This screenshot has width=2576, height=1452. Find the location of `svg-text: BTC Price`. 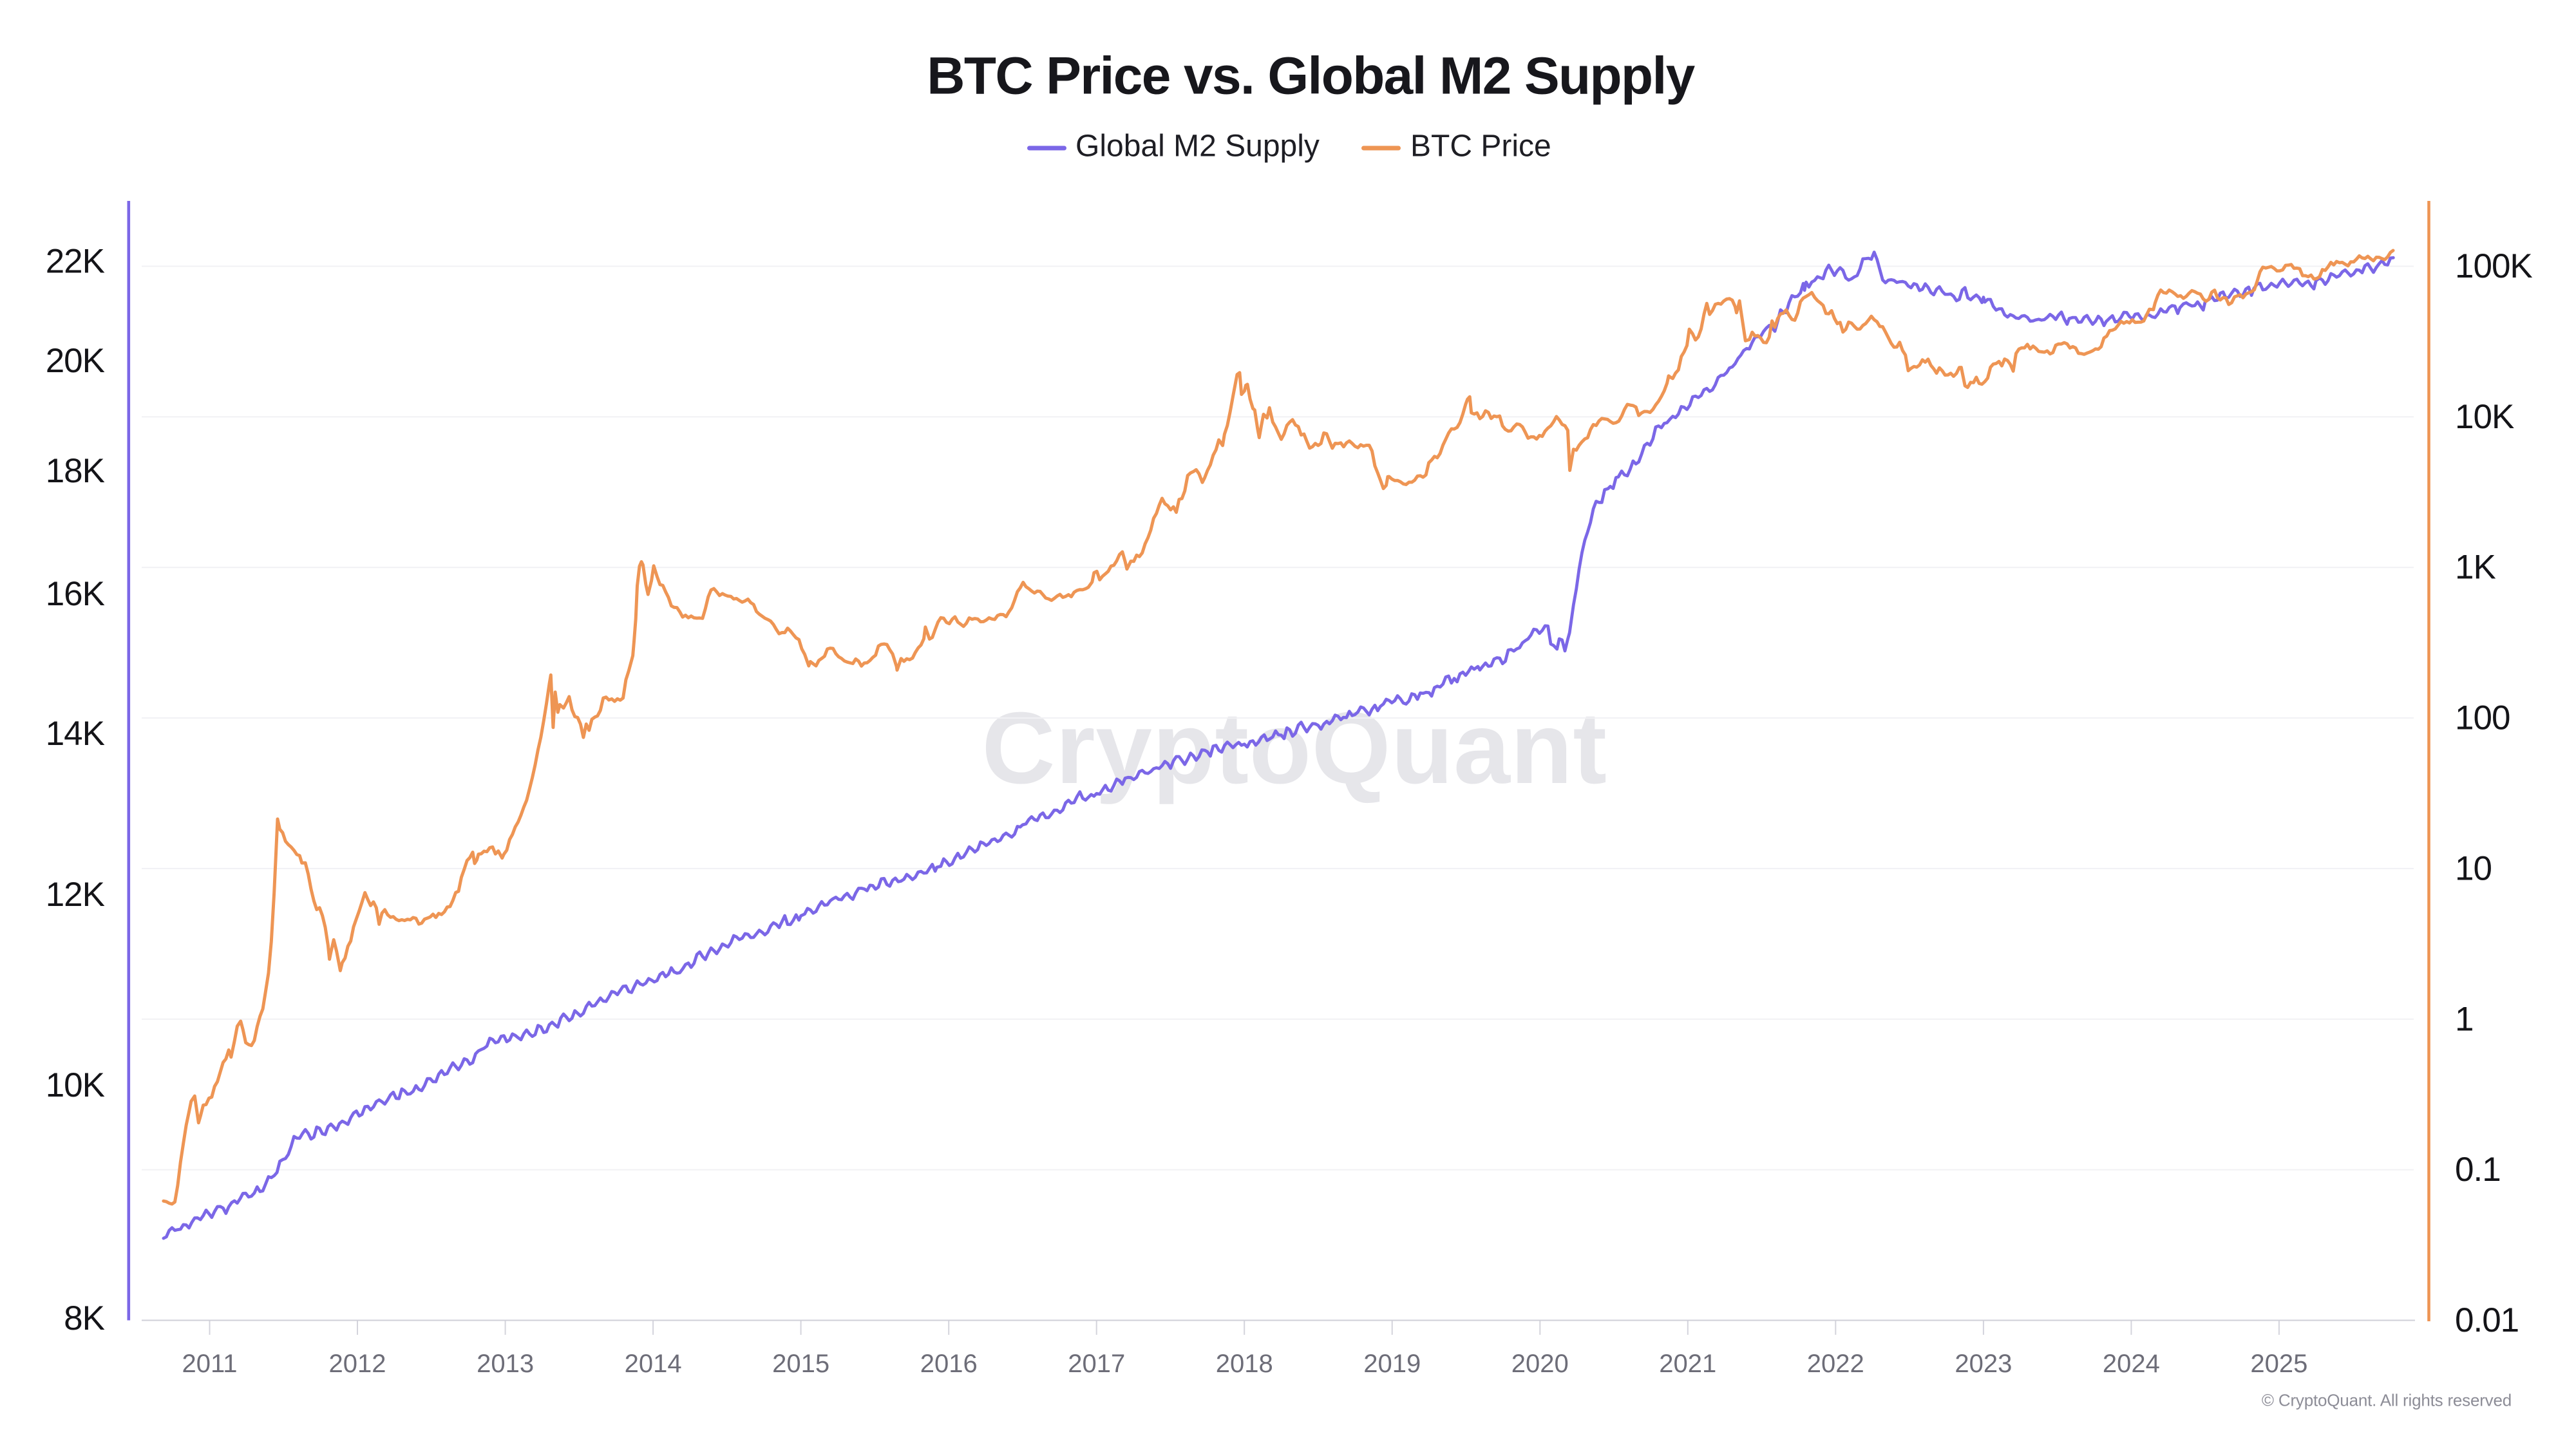

svg-text: BTC Price is located at coordinates (1481, 146).